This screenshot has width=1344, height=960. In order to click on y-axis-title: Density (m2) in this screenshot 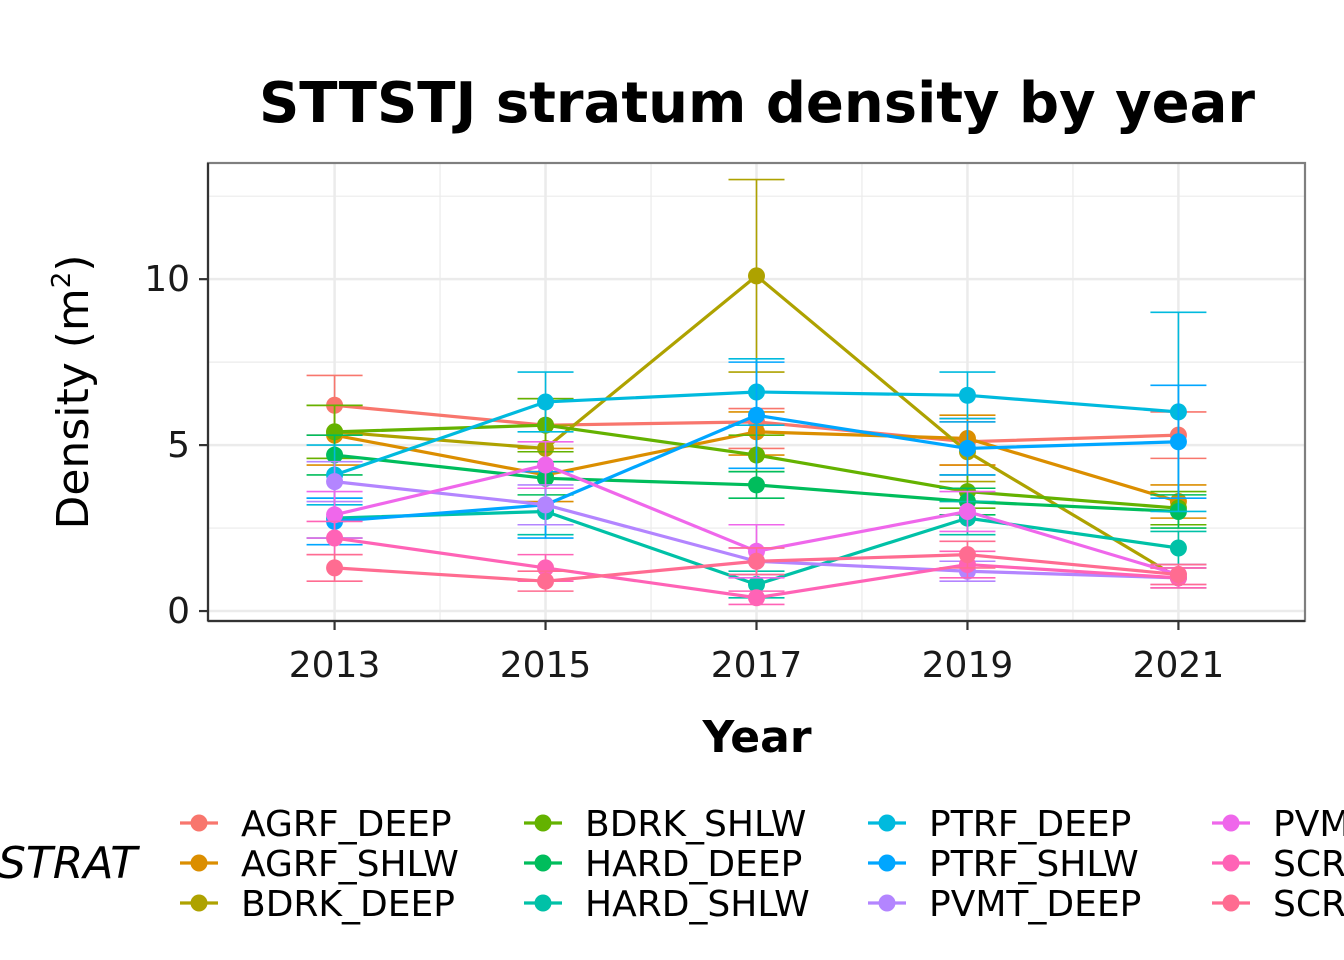, I will do `click(73, 391)`.